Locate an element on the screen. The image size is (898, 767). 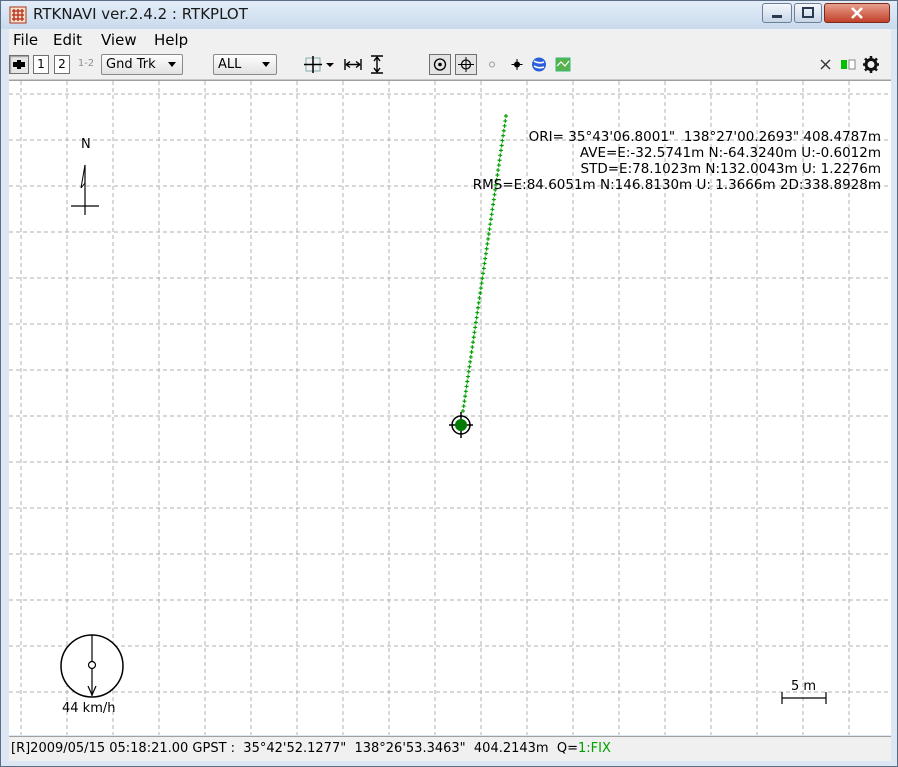
menu-file: File is located at coordinates (25, 40).